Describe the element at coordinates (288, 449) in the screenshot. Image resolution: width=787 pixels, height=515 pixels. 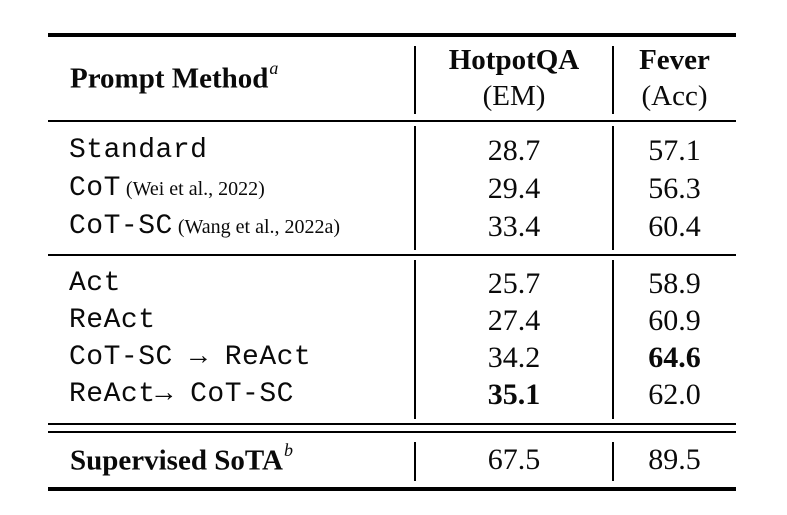
I see `footnote-marker-b: b` at that location.